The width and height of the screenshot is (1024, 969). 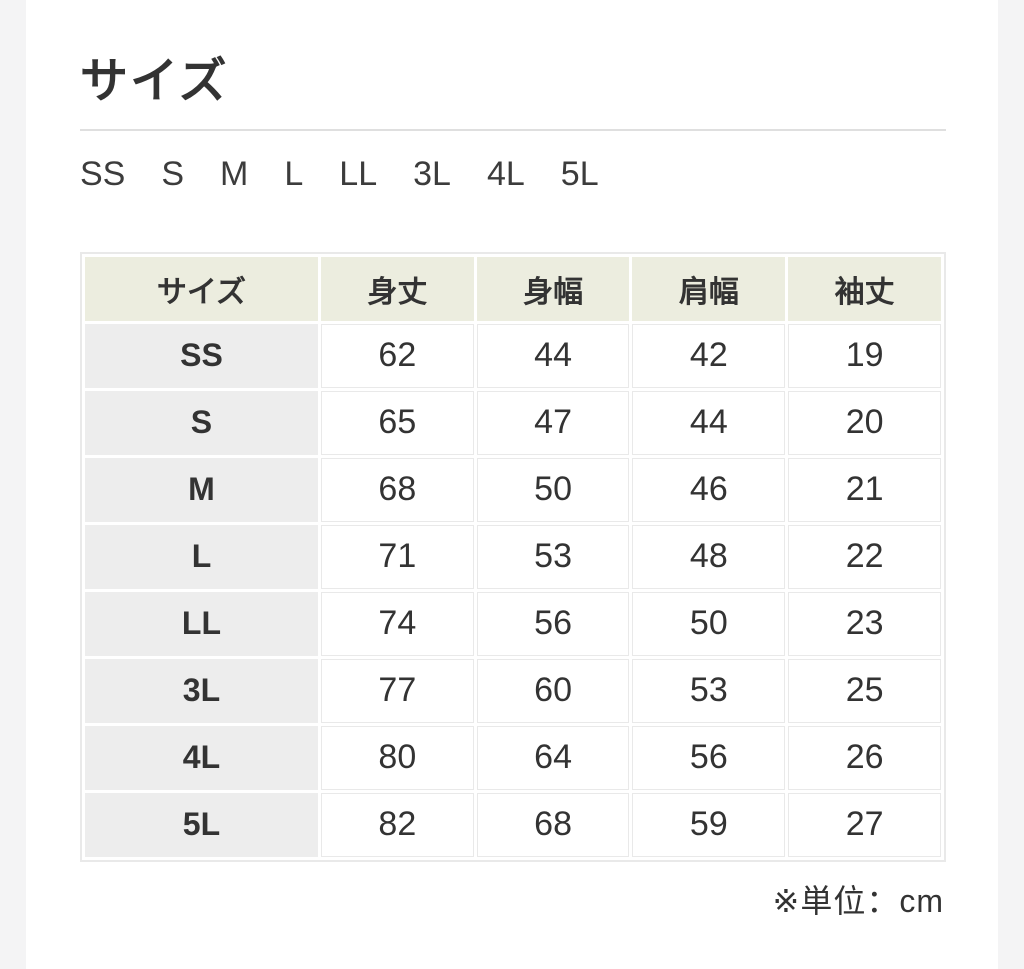 I want to click on measurement-cell: 21, so click(x=864, y=489).